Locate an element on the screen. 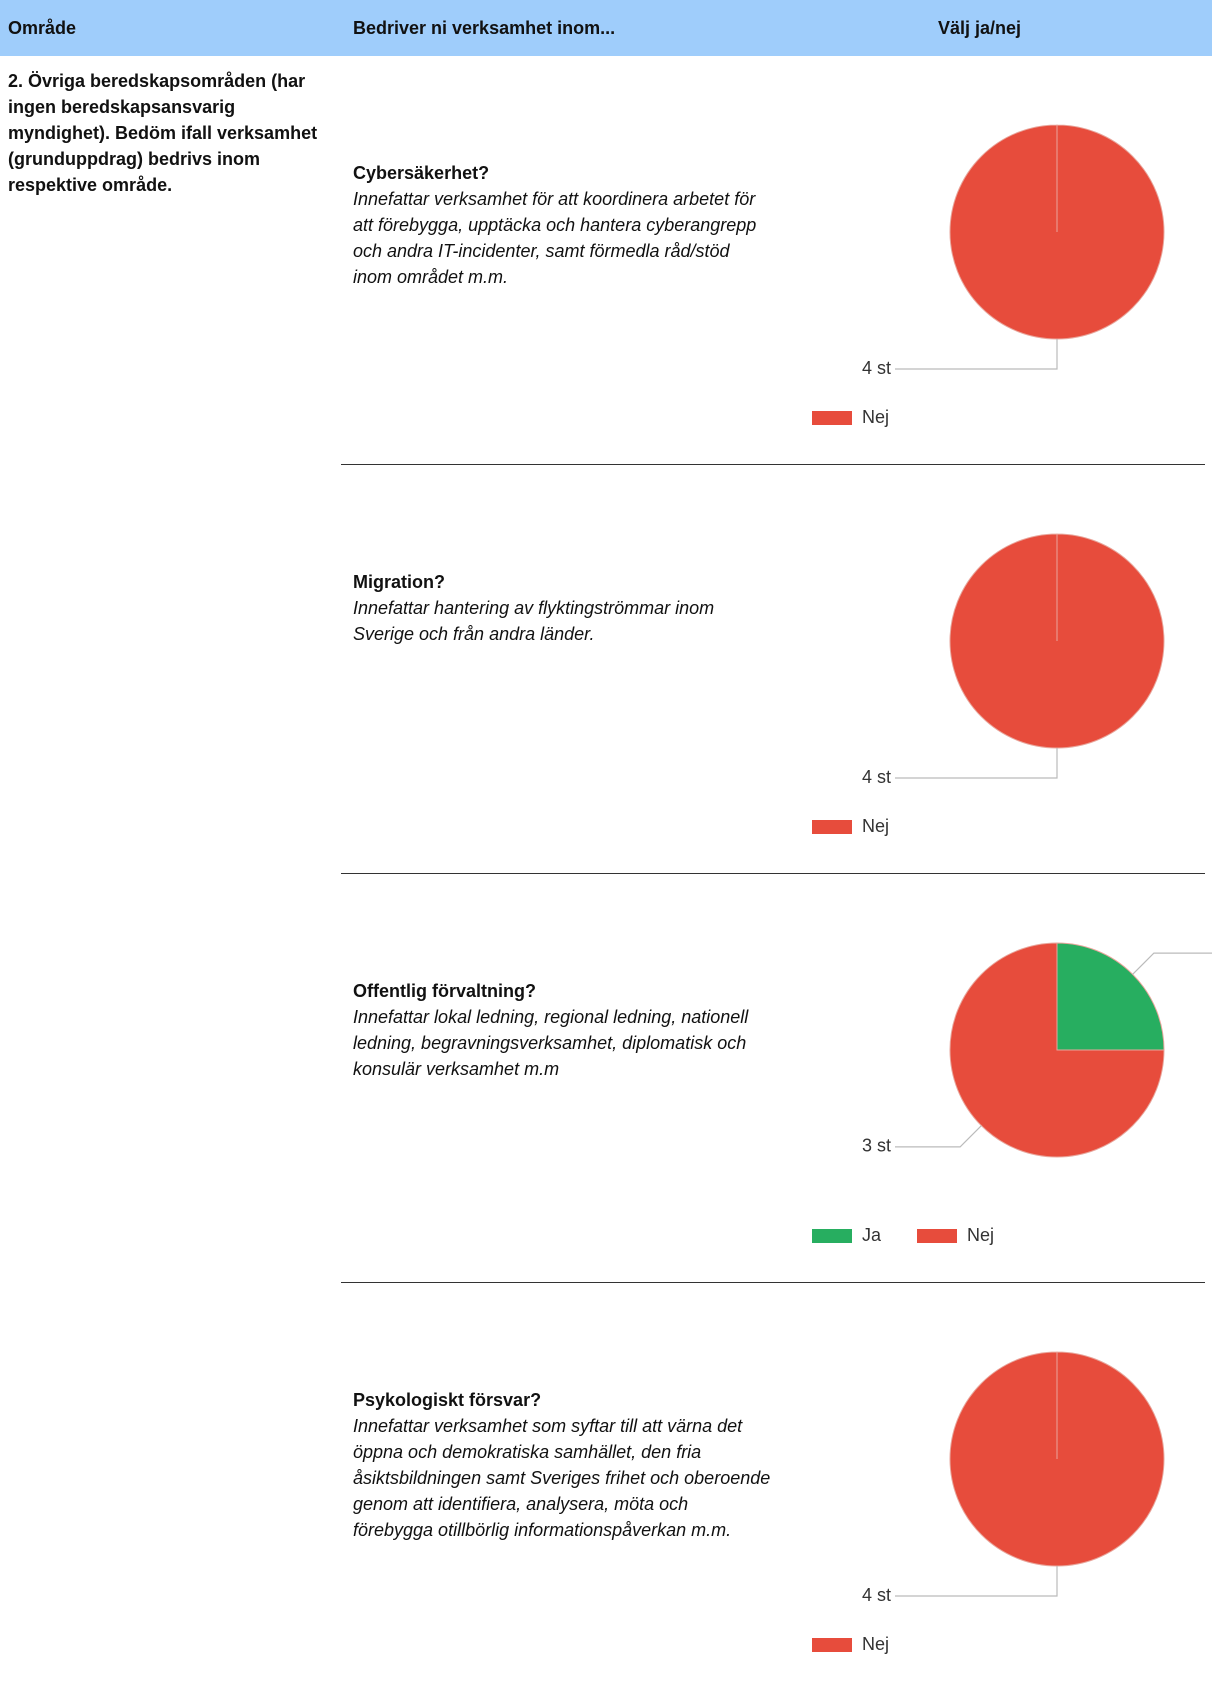 This screenshot has height=1693, width=1212. question: Psykologiskt försvar? is located at coordinates (447, 1400).